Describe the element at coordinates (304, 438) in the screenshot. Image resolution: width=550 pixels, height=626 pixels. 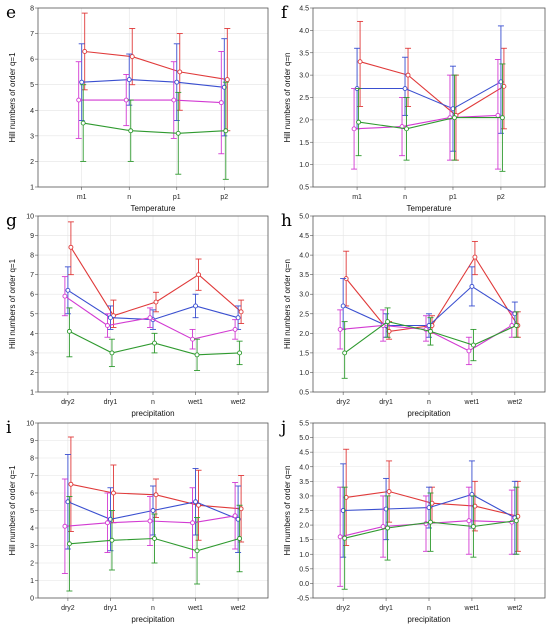
I see `y-tick-label: 5.0` at that location.